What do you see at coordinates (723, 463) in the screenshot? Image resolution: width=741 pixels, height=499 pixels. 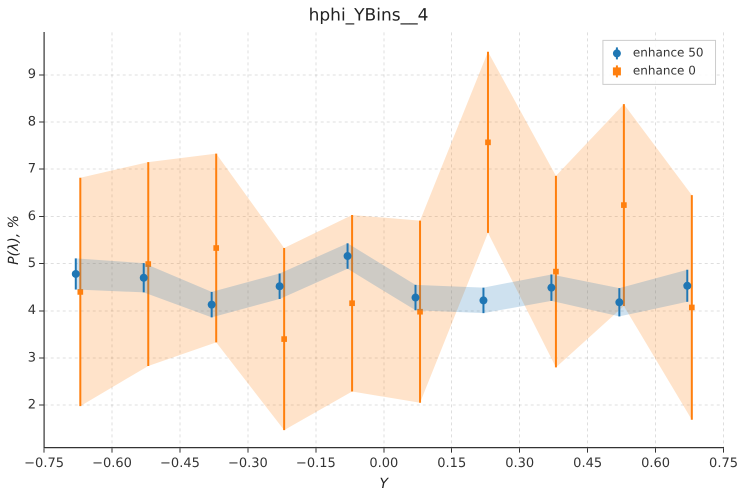 I see `x-tick-label: 0.75` at bounding box center [723, 463].